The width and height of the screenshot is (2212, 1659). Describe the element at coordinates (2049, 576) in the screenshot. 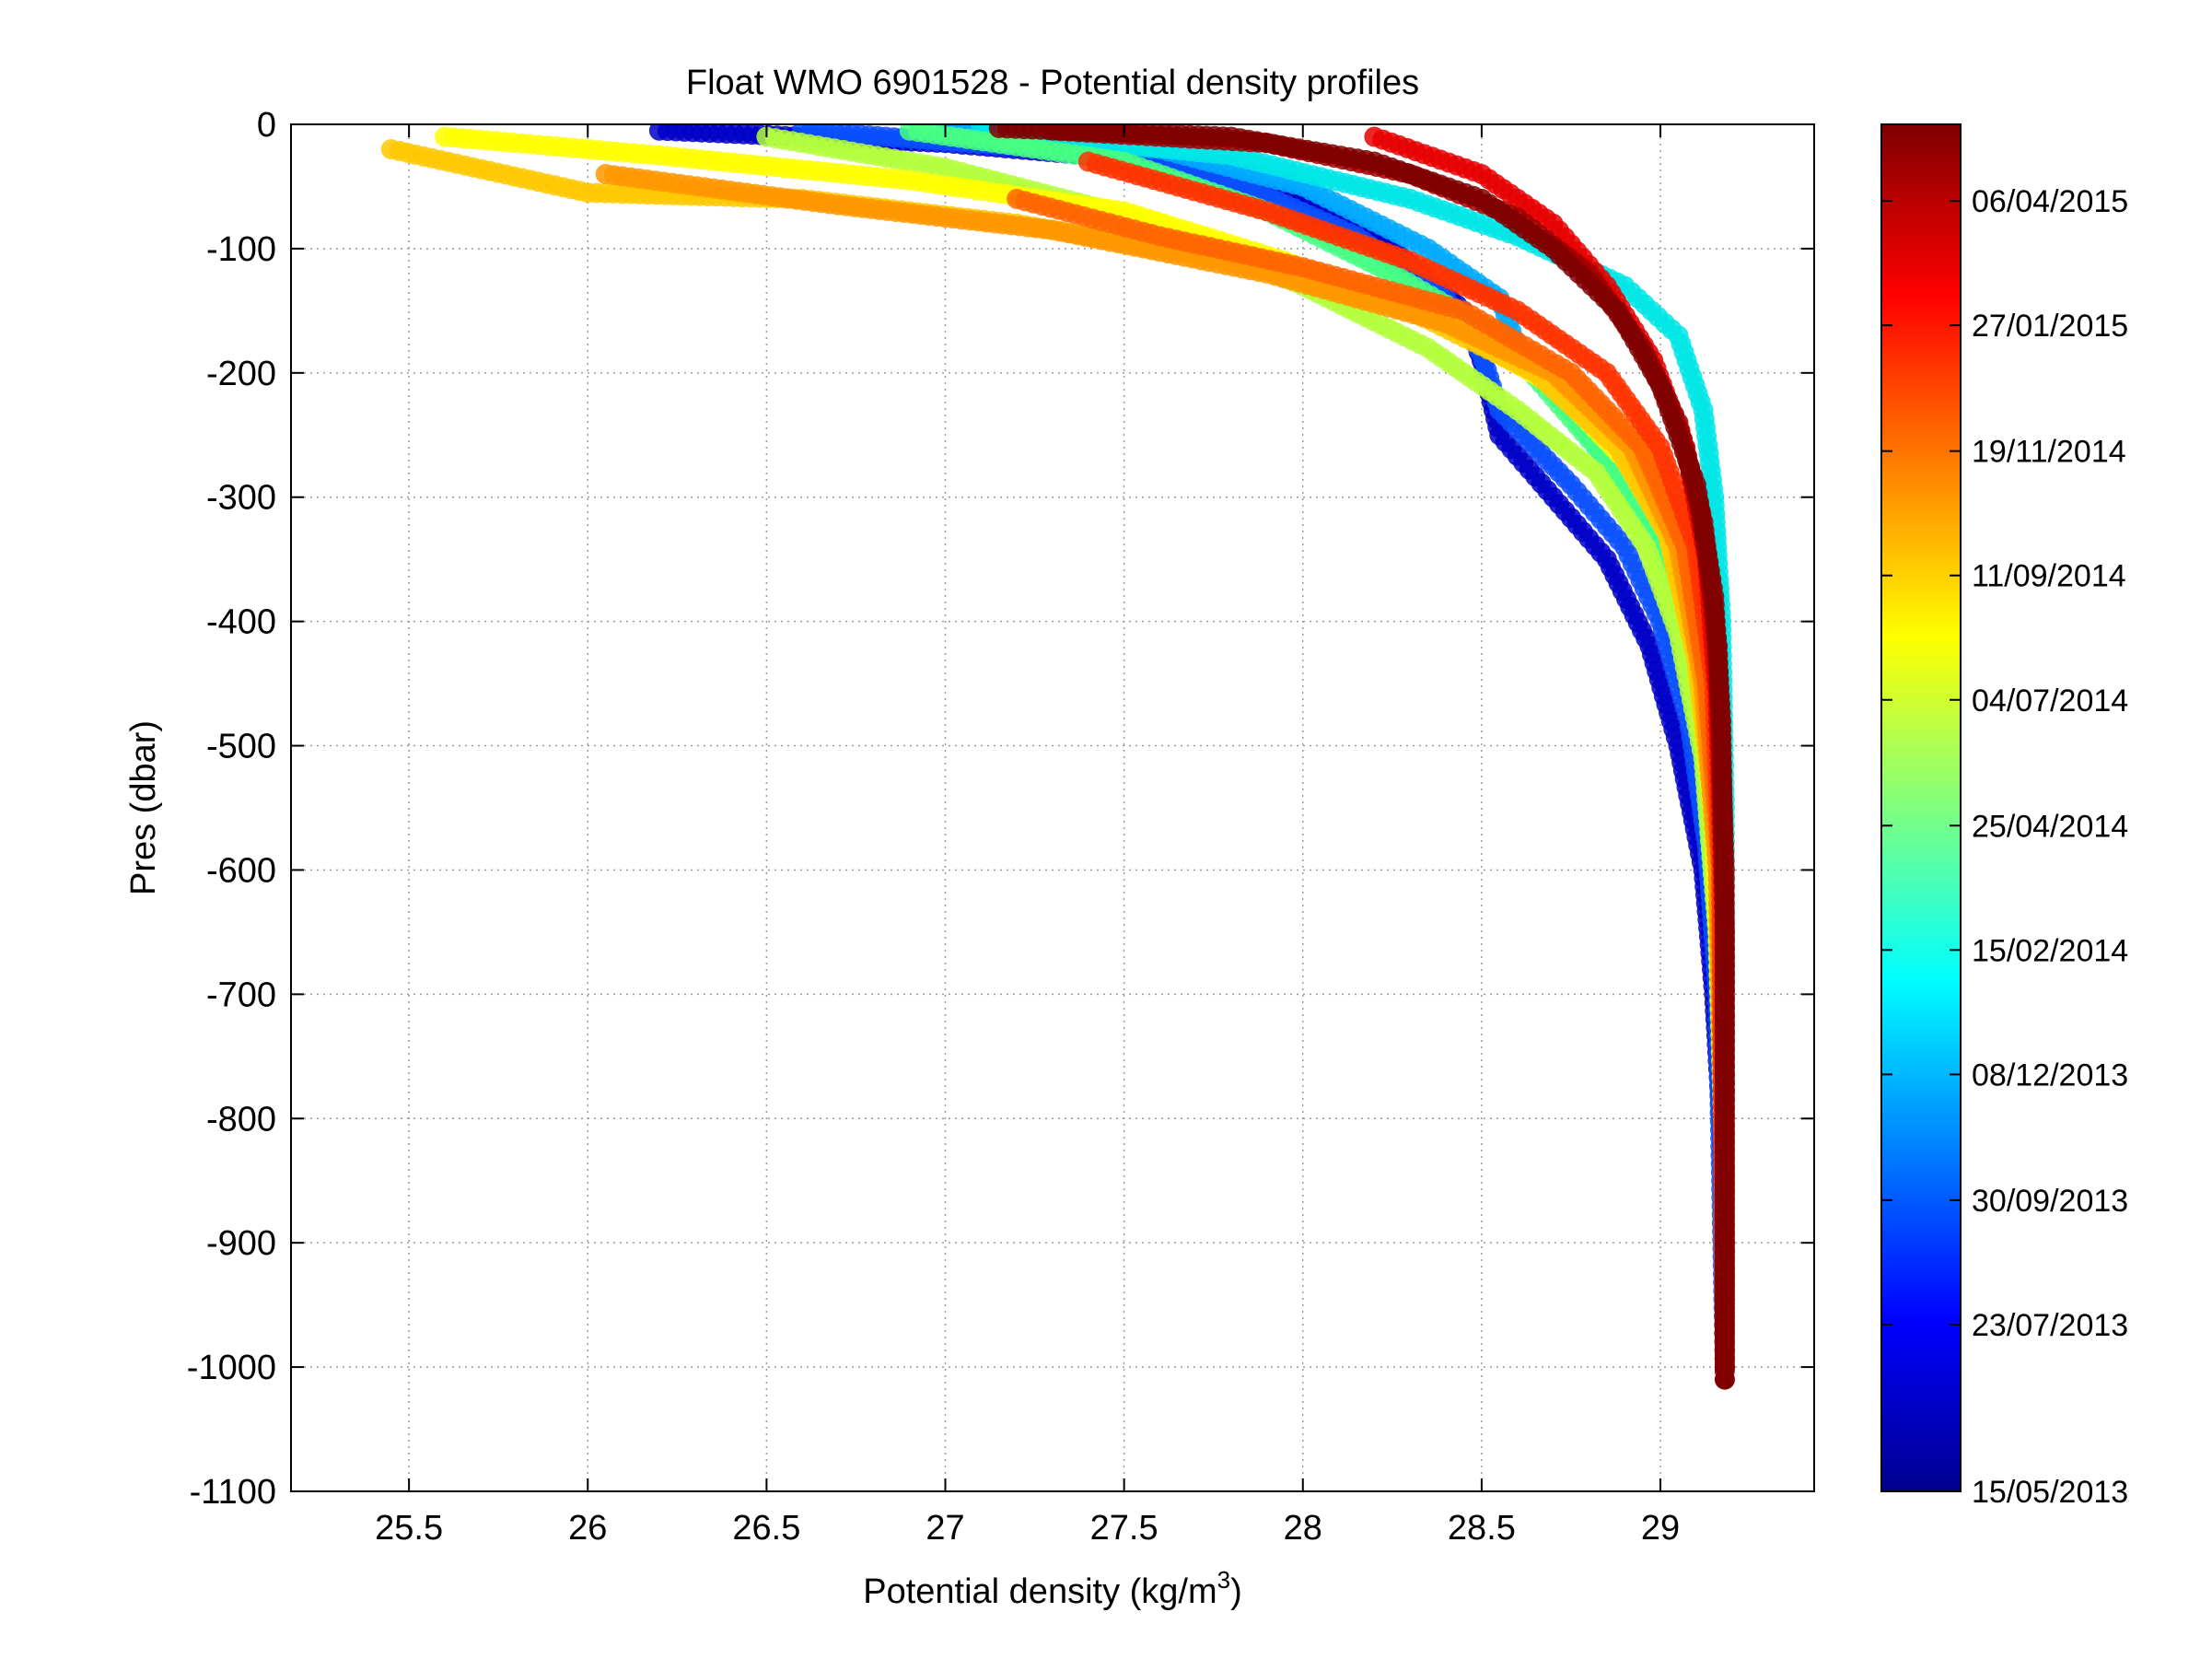

I see `colorbar-tick-label: 11/09/2014` at that location.